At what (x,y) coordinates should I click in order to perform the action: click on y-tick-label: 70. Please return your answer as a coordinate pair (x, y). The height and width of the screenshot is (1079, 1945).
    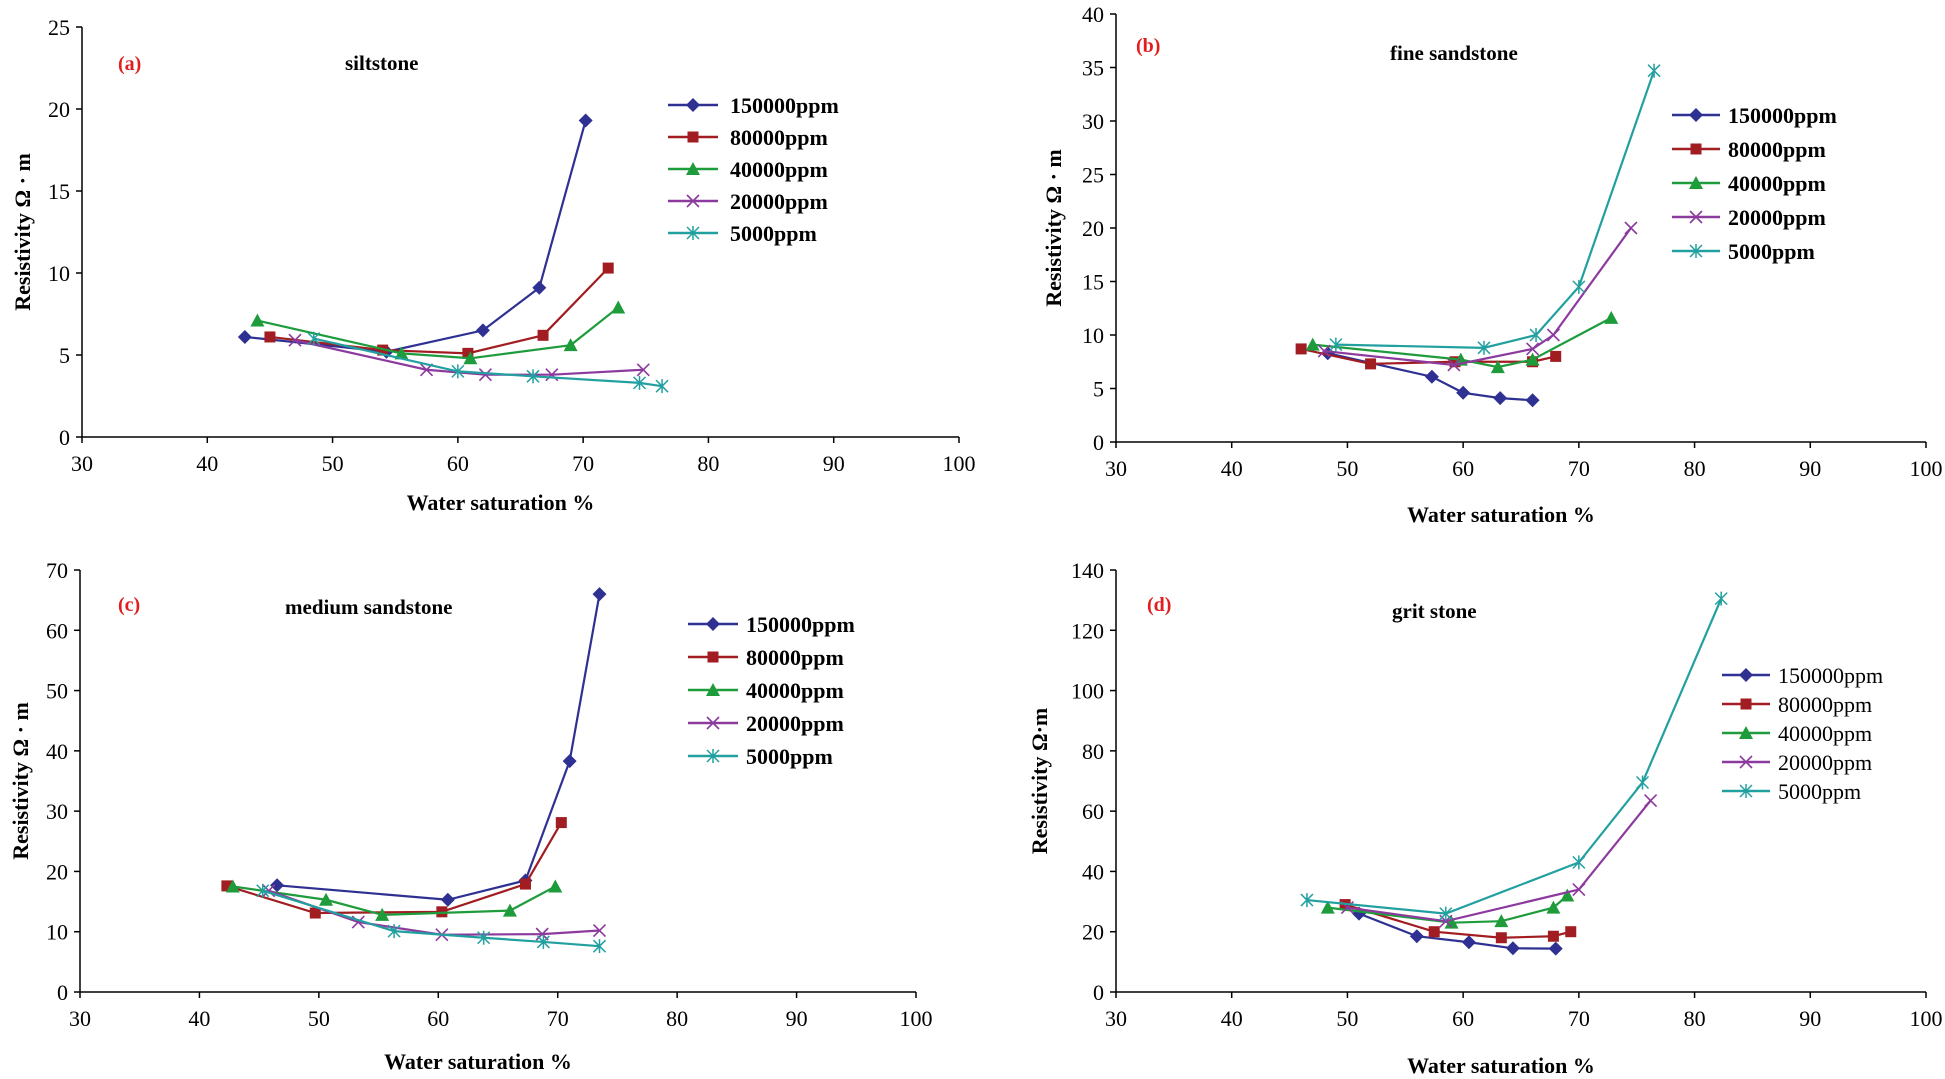
    Looking at the image, I should click on (57, 570).